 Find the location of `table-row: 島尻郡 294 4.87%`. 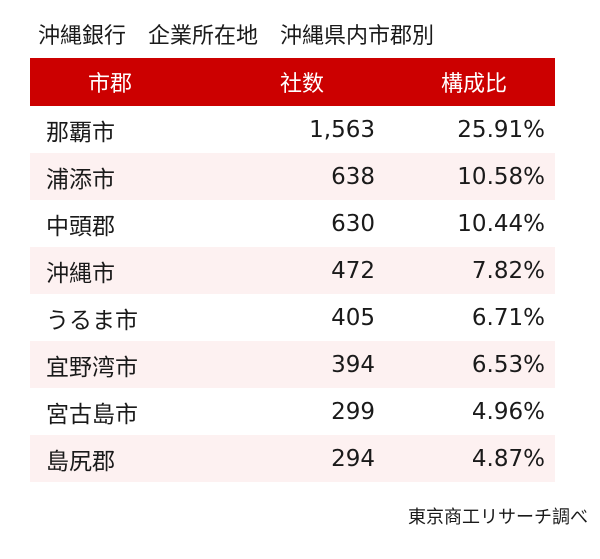

table-row: 島尻郡 294 4.87% is located at coordinates (292, 458).